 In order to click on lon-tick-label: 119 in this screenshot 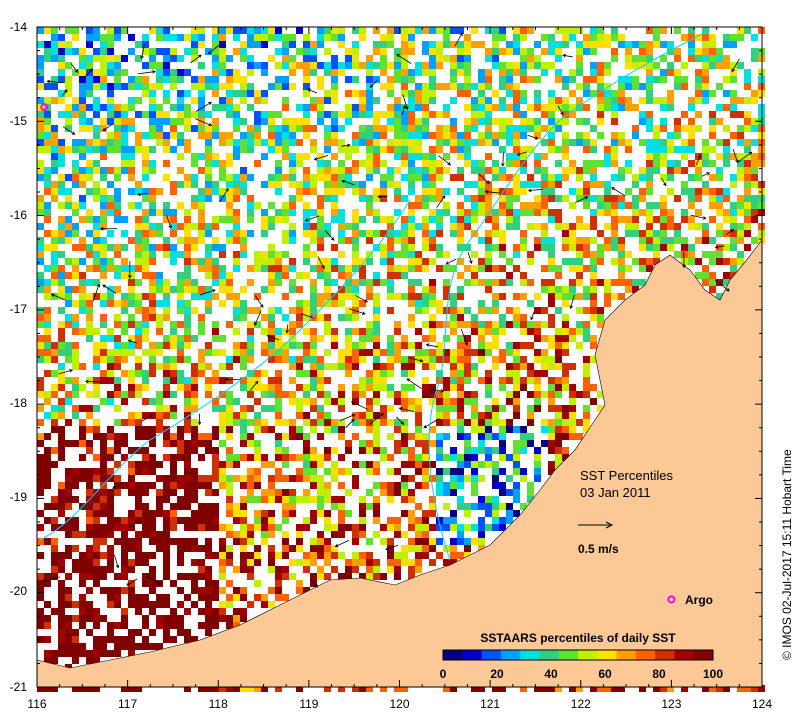, I will do `click(308, 704)`.